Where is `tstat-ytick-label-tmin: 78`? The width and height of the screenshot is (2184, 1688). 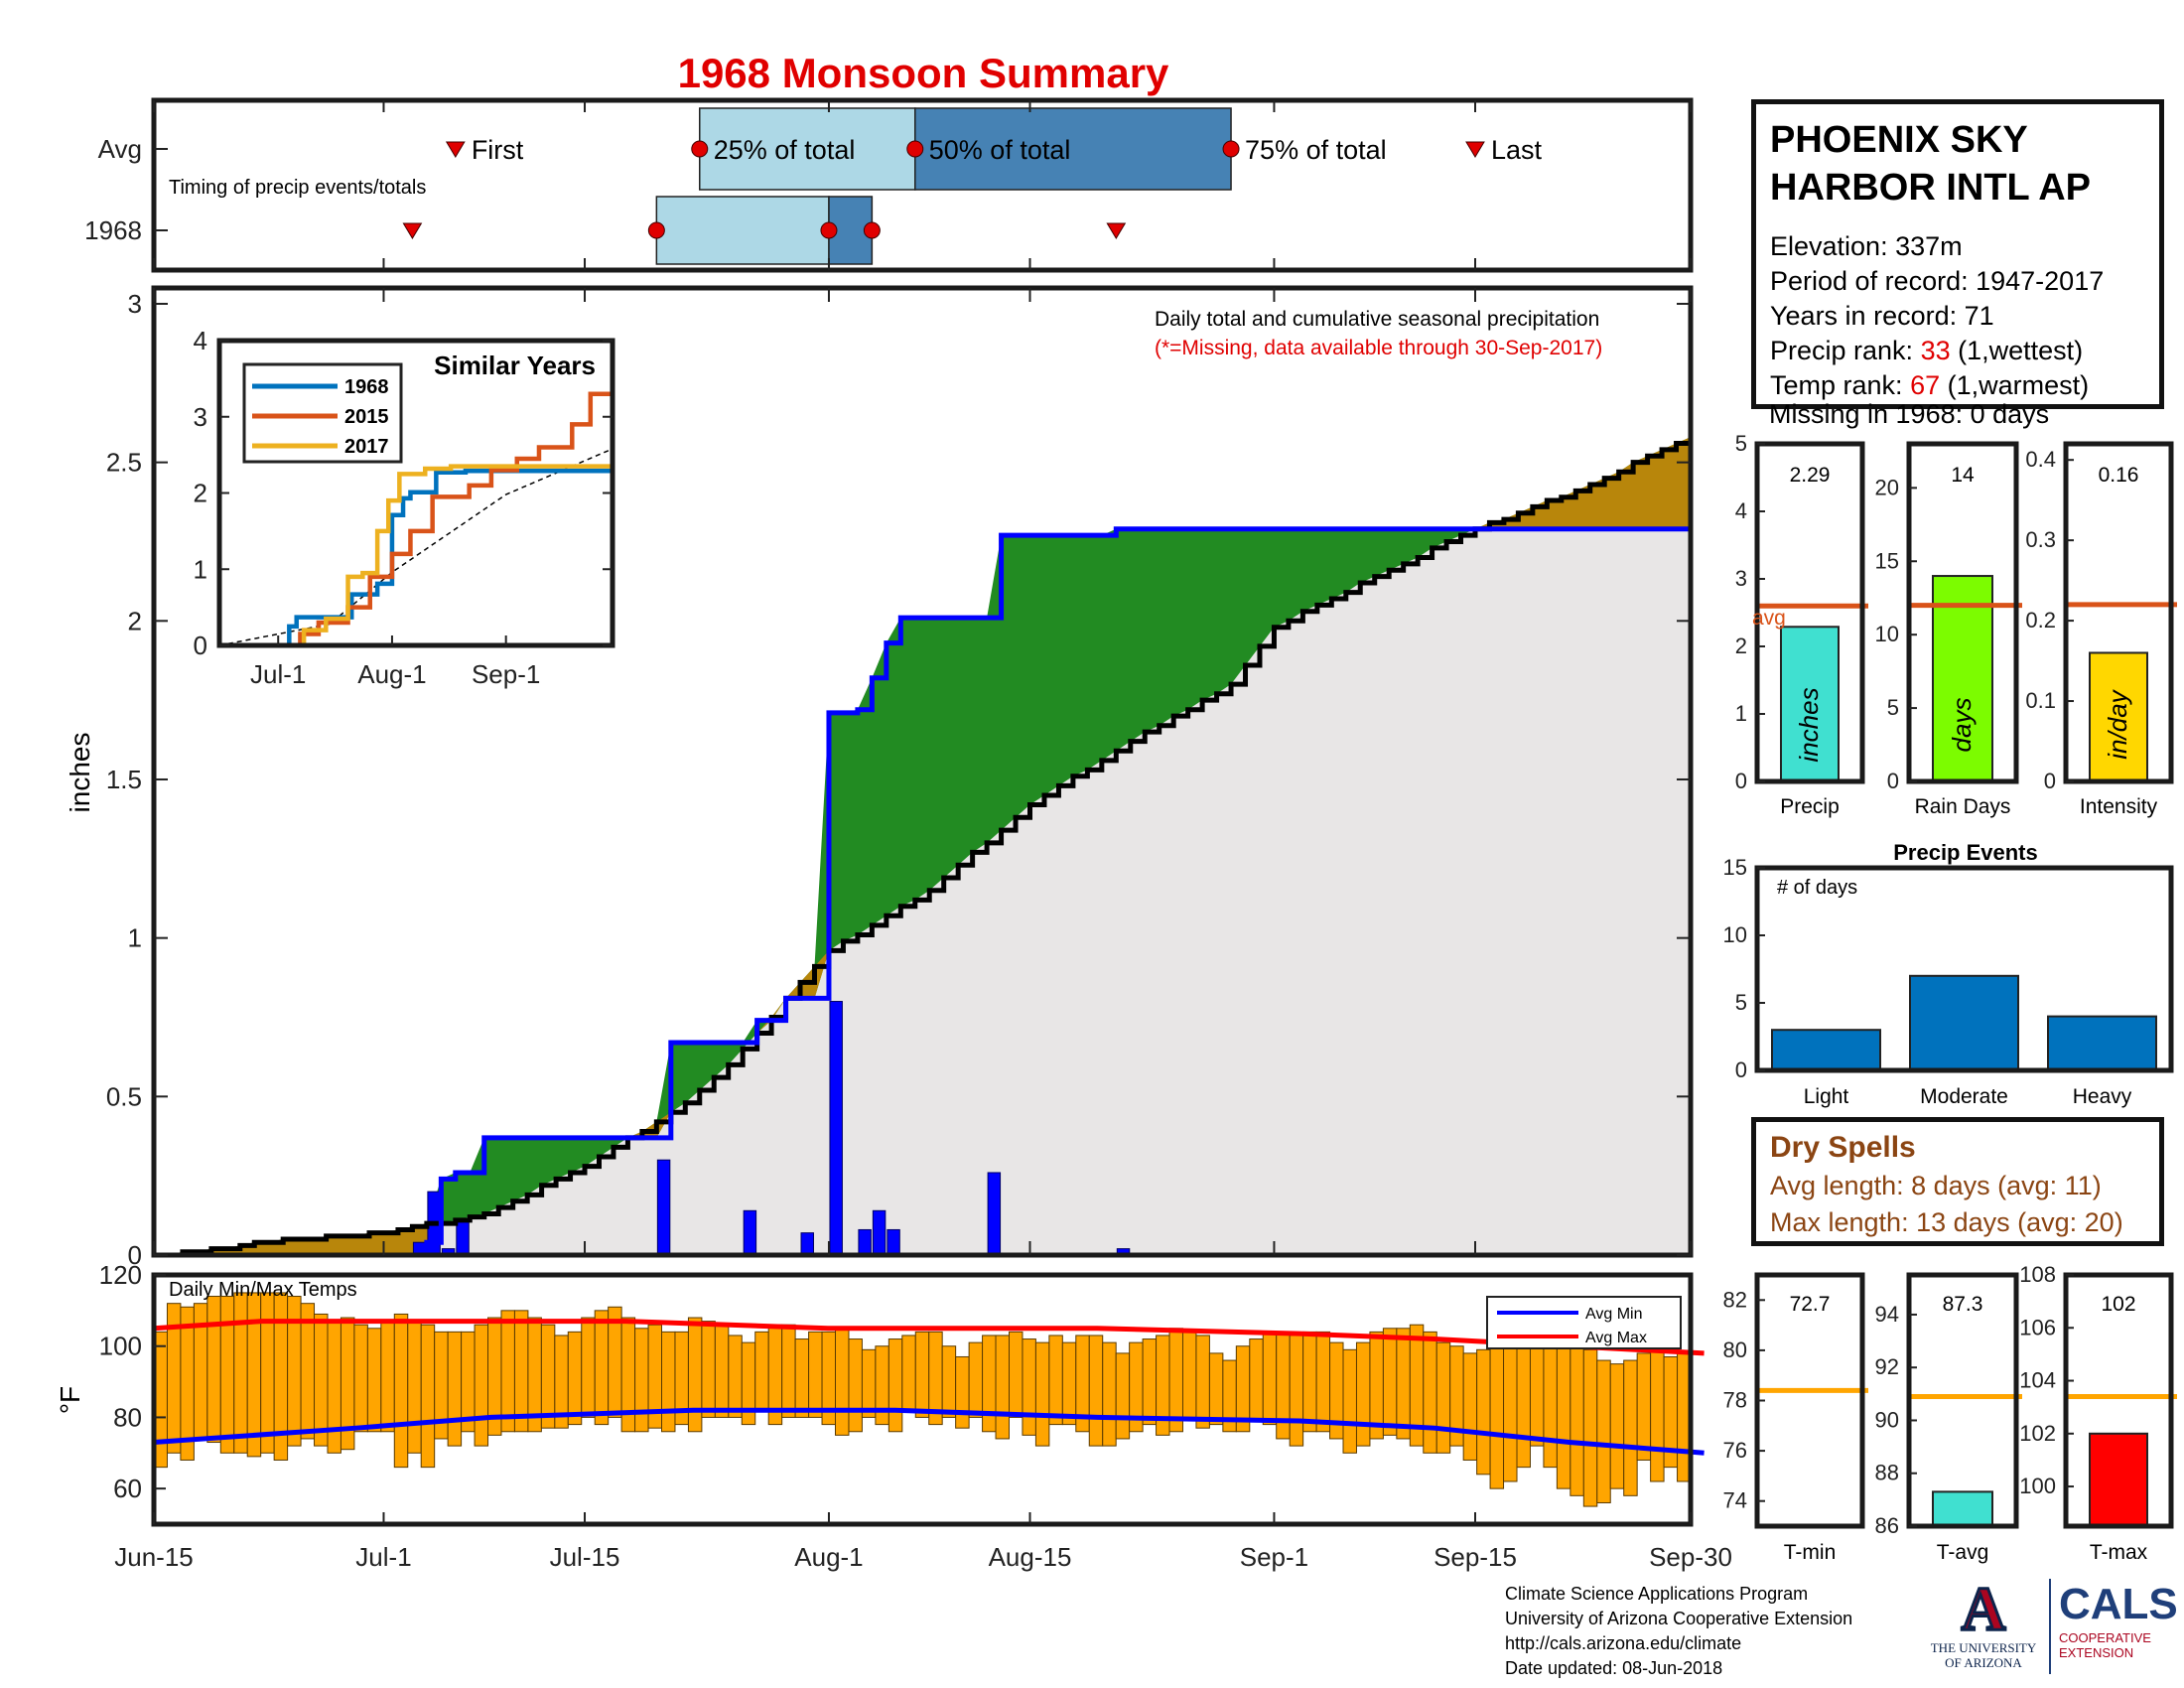 tstat-ytick-label-tmin: 78 is located at coordinates (1735, 1400).